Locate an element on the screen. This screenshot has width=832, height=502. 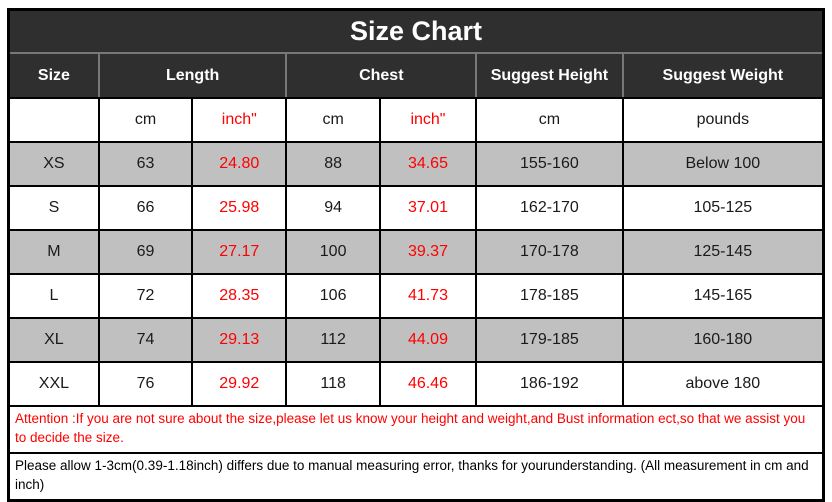
weight-cell: 105-125 is located at coordinates (723, 208).